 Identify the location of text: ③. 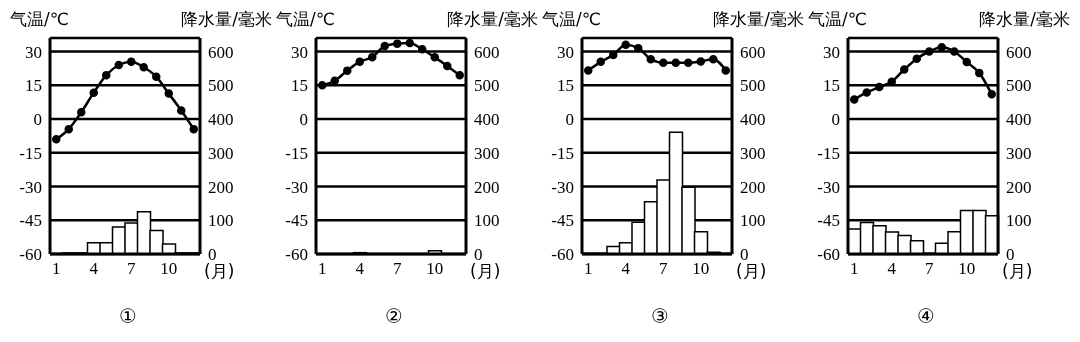
(660, 316).